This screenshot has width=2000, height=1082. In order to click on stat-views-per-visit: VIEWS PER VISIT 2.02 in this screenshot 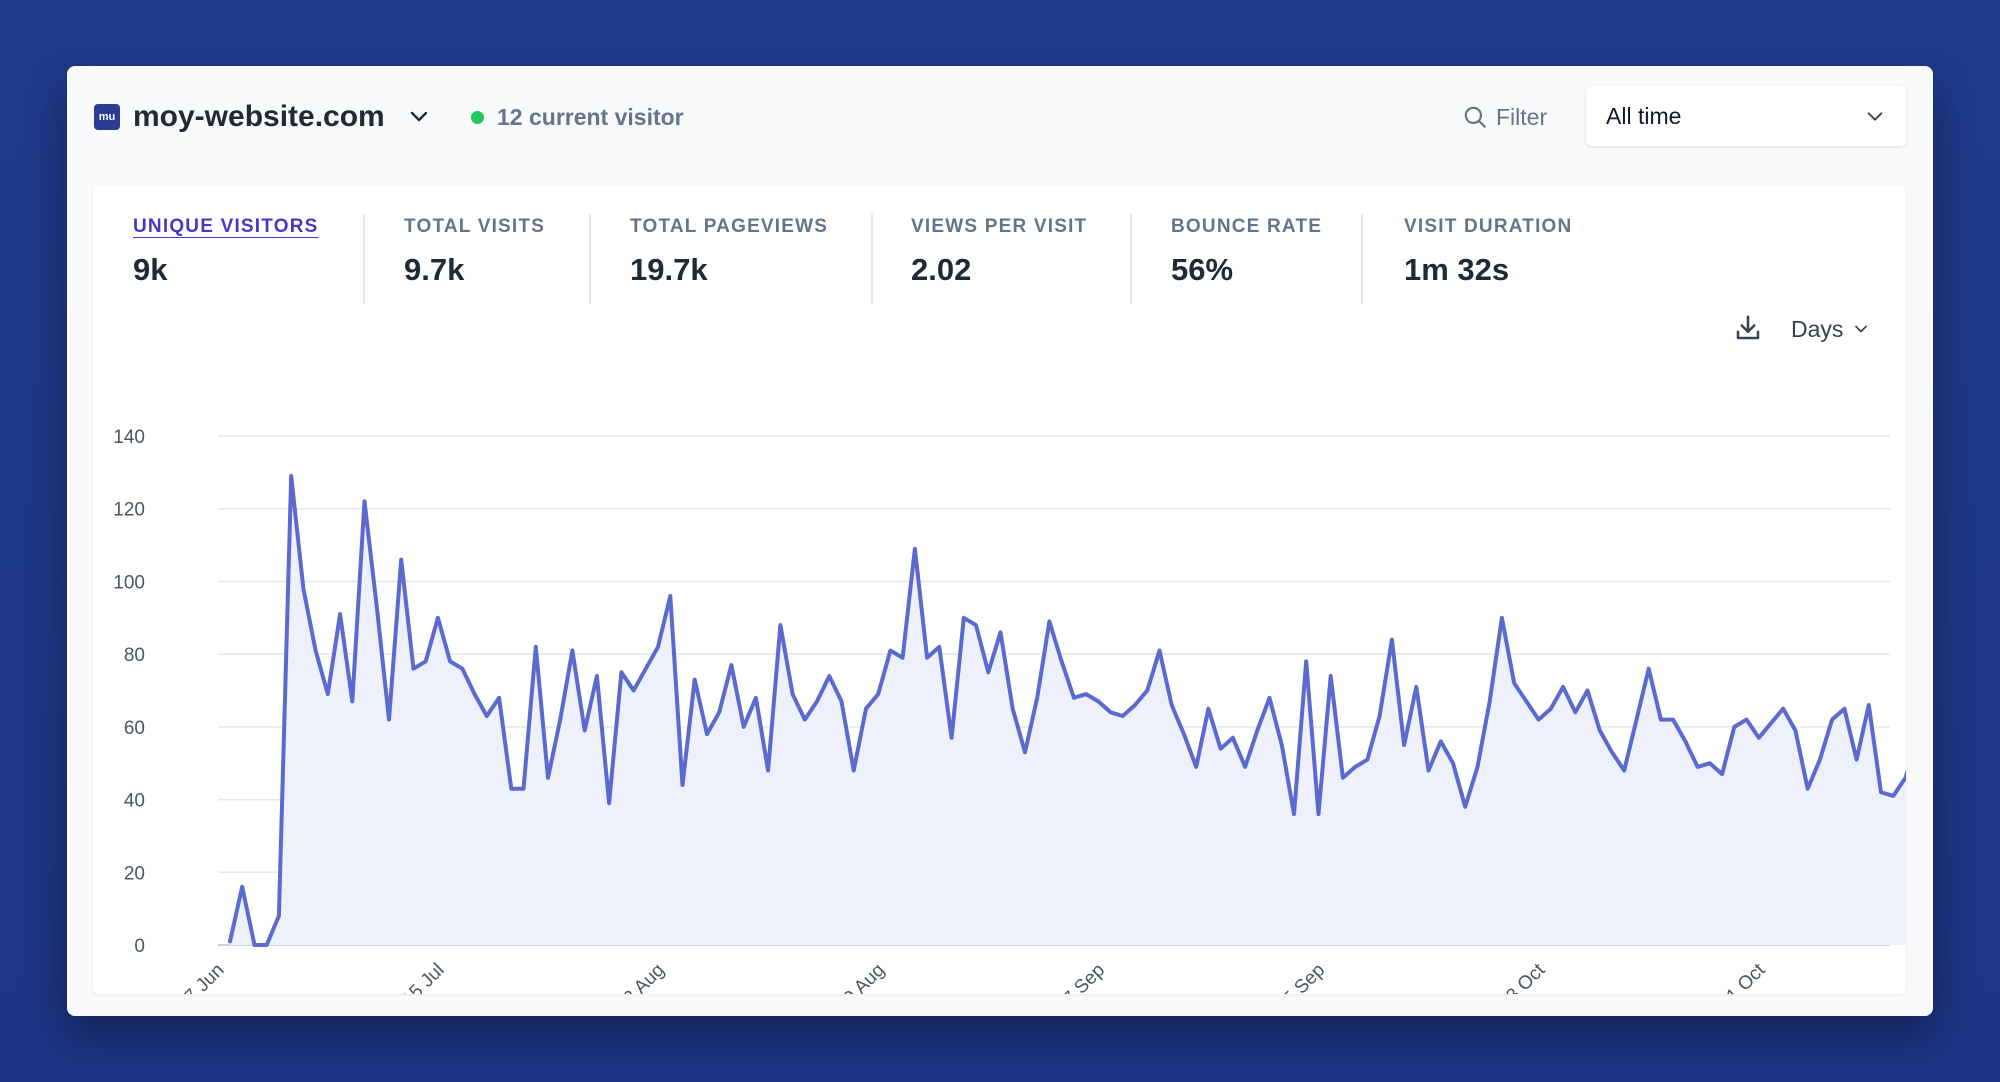, I will do `click(999, 264)`.